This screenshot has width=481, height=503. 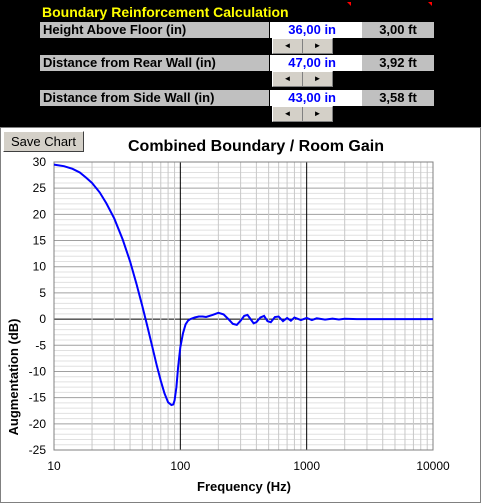 I want to click on y-tick-label: 20, so click(x=40, y=214).